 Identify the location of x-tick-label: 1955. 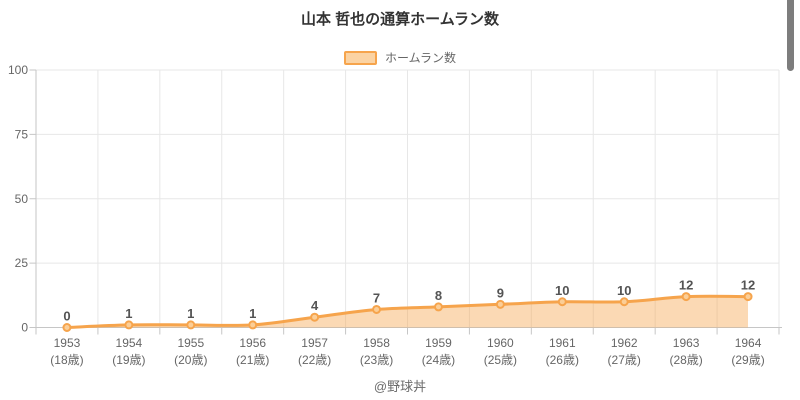
(190, 343).